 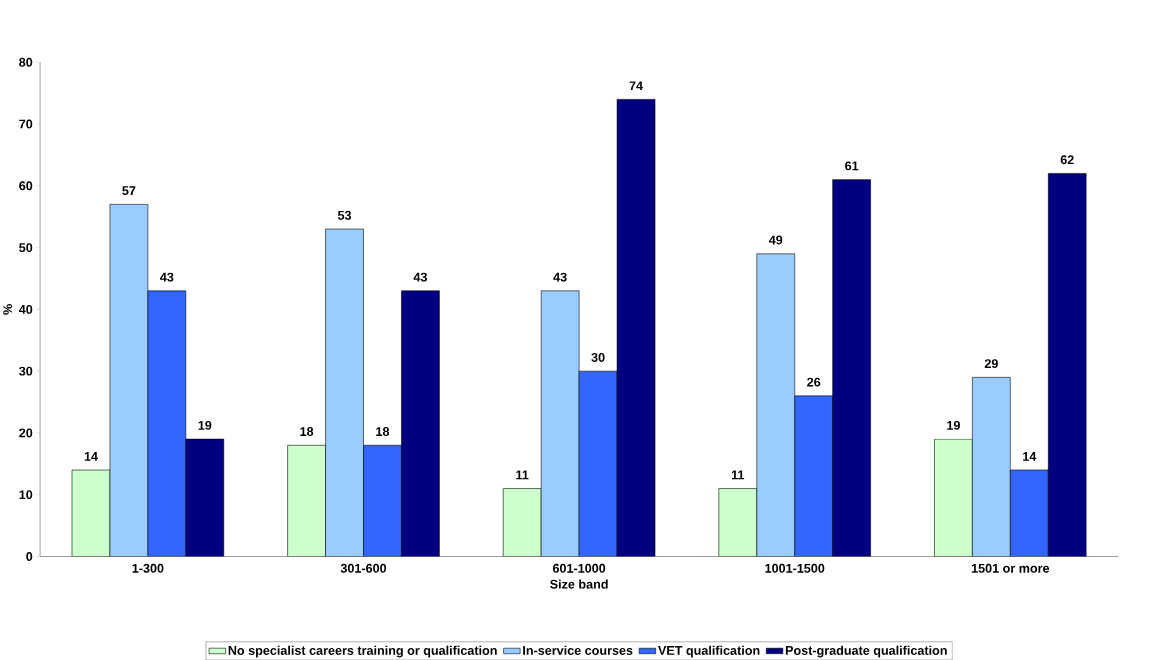 What do you see at coordinates (866, 651) in the screenshot?
I see `legend-label: Post-graduate qualification` at bounding box center [866, 651].